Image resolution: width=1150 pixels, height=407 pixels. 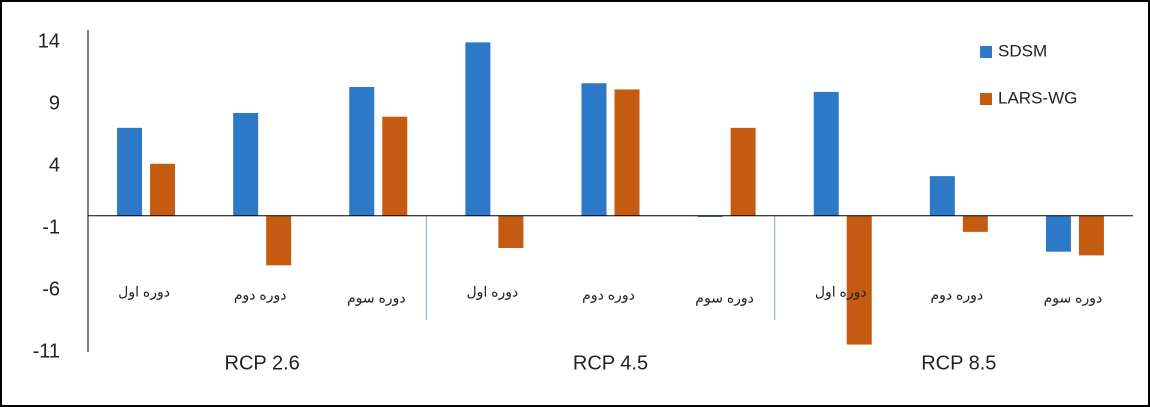 I want to click on group-label: RCP 2.6, so click(x=262, y=363).